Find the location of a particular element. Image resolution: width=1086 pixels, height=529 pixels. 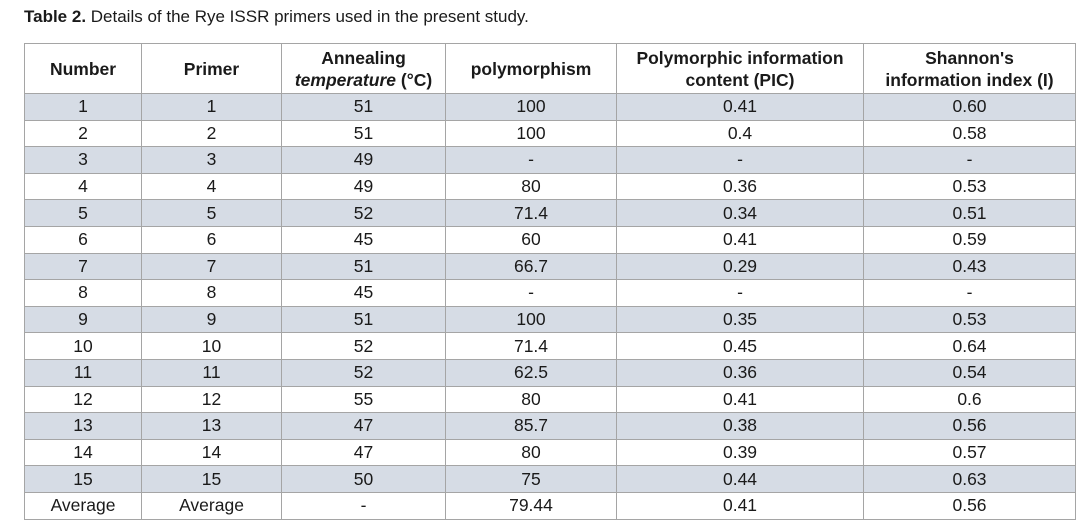

table-row: 14 14 47 80 0.39 0.57 is located at coordinates (550, 452).